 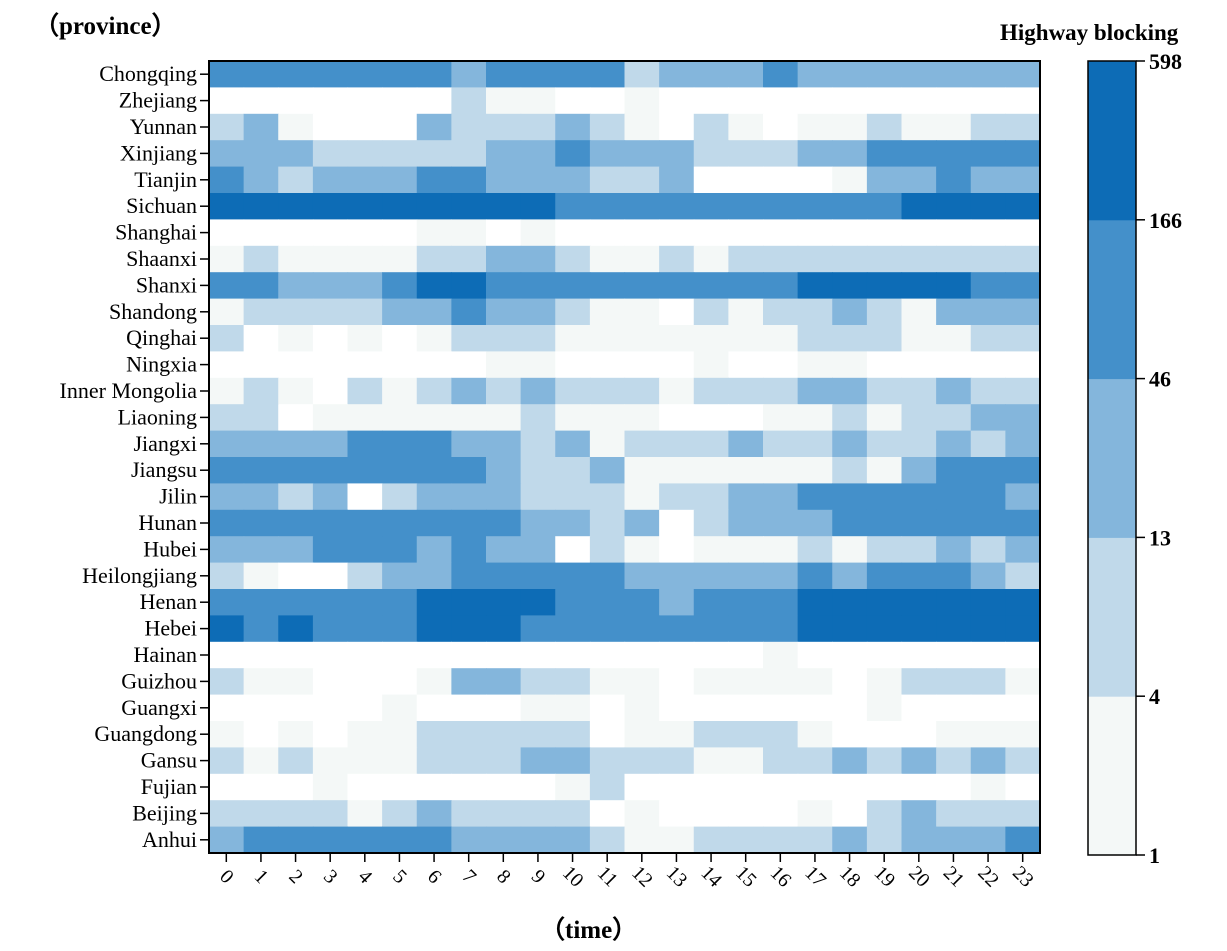 What do you see at coordinates (166, 284) in the screenshot?
I see `y-tick-label: Shanxi` at bounding box center [166, 284].